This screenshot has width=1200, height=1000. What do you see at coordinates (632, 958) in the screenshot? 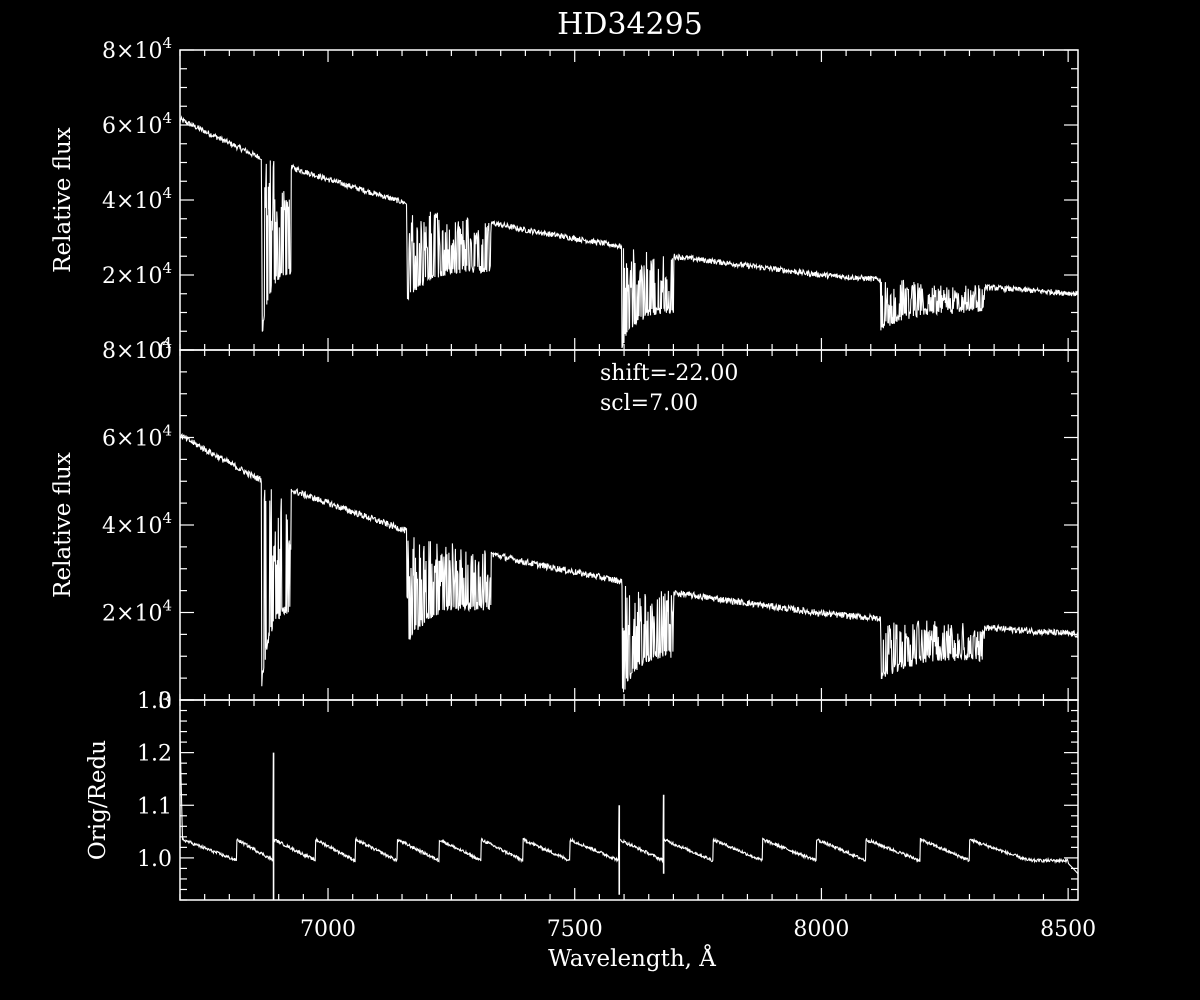
I see `x-axis-label: Wavelength, Å` at bounding box center [632, 958].